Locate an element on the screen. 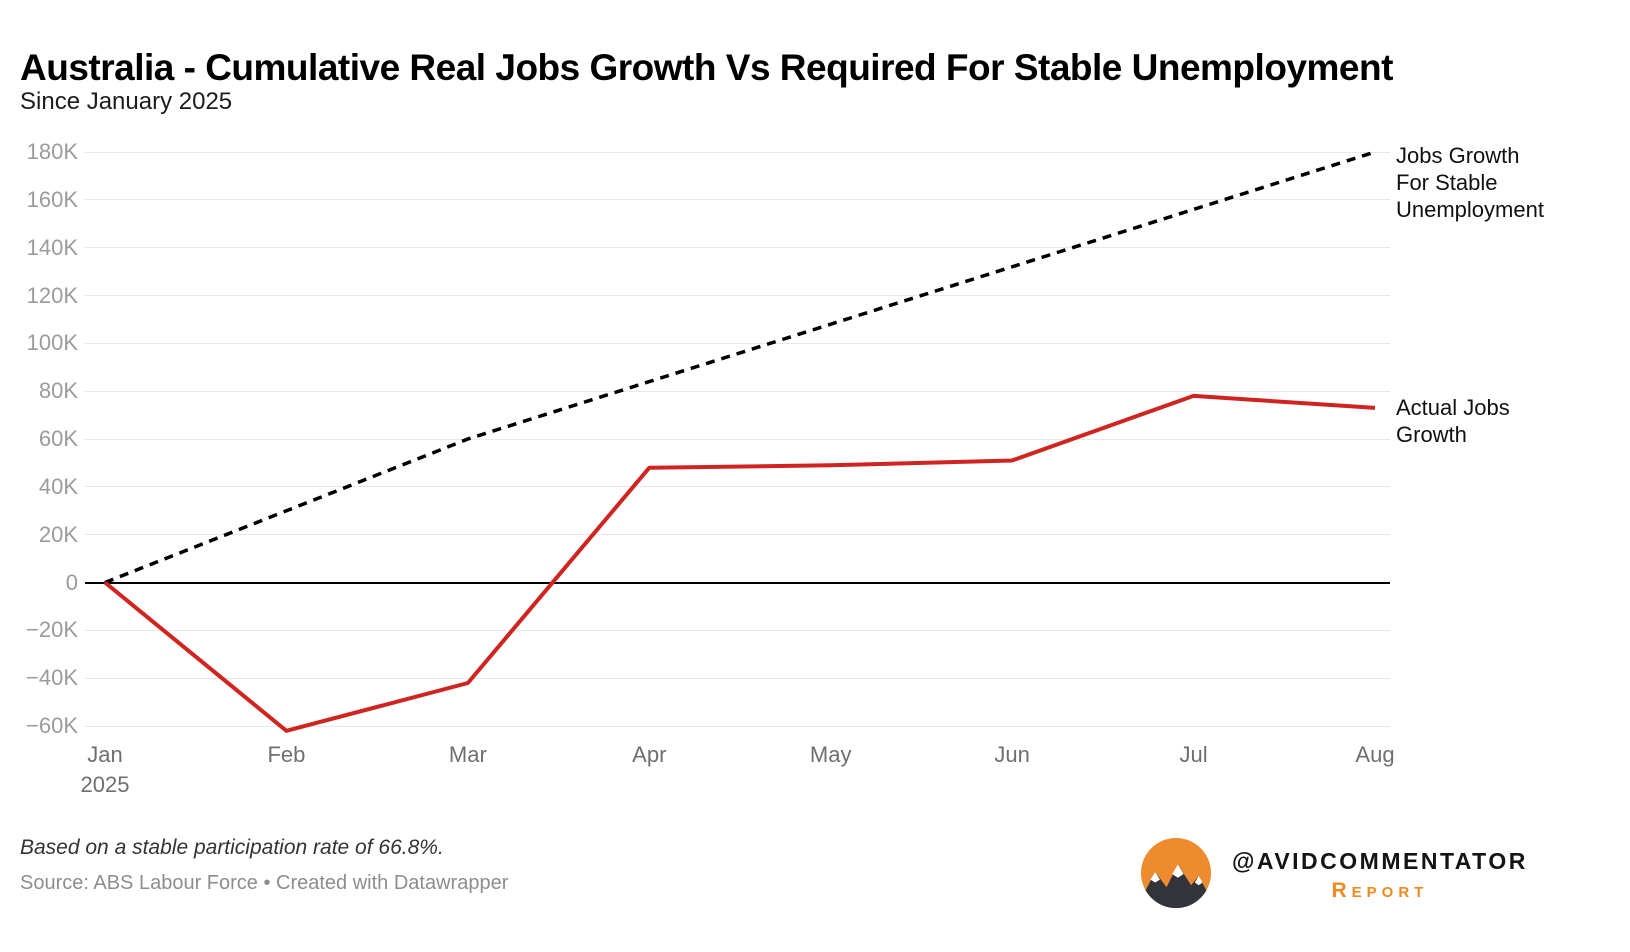 This screenshot has height=952, width=1630. chart-subtitle: Since January 2025 is located at coordinates (126, 101).